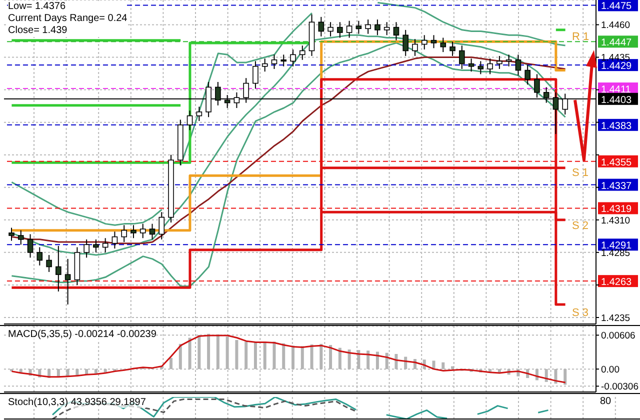 The image size is (640, 420). I want to click on ref-line-label: 1.4355, so click(616, 162).